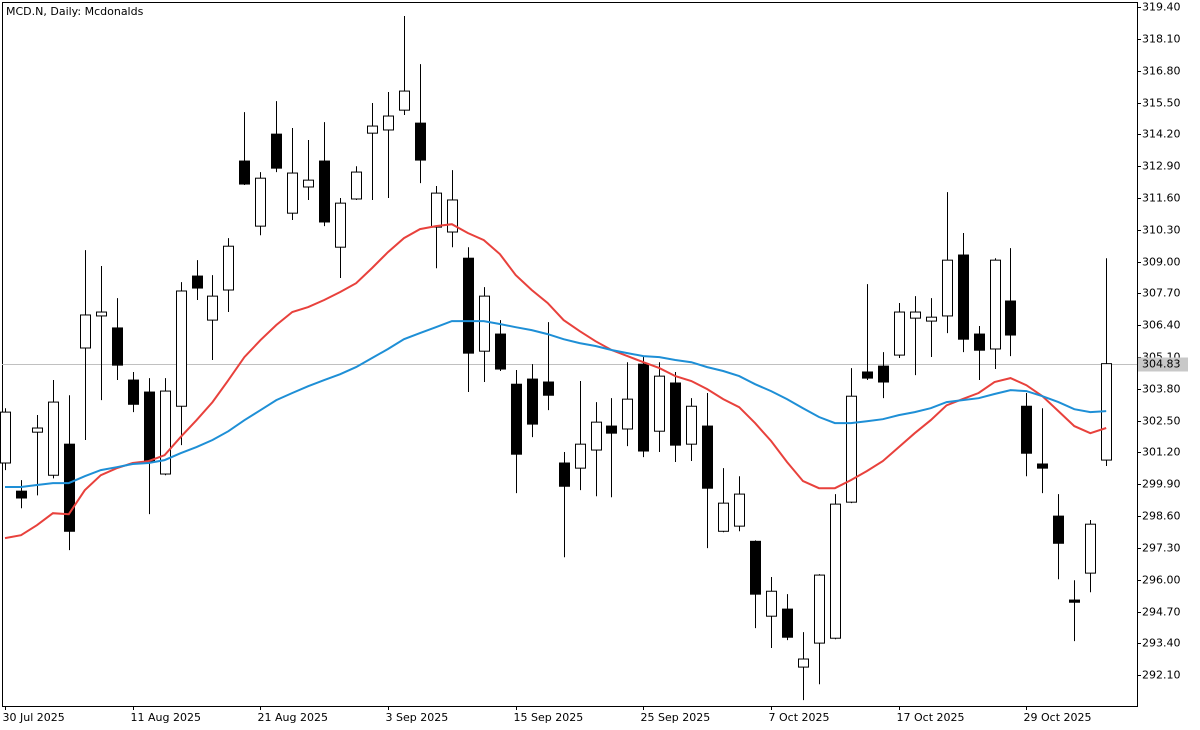  Describe the element at coordinates (1161, 325) in the screenshot. I see `y-tick-label: 306.40` at that location.